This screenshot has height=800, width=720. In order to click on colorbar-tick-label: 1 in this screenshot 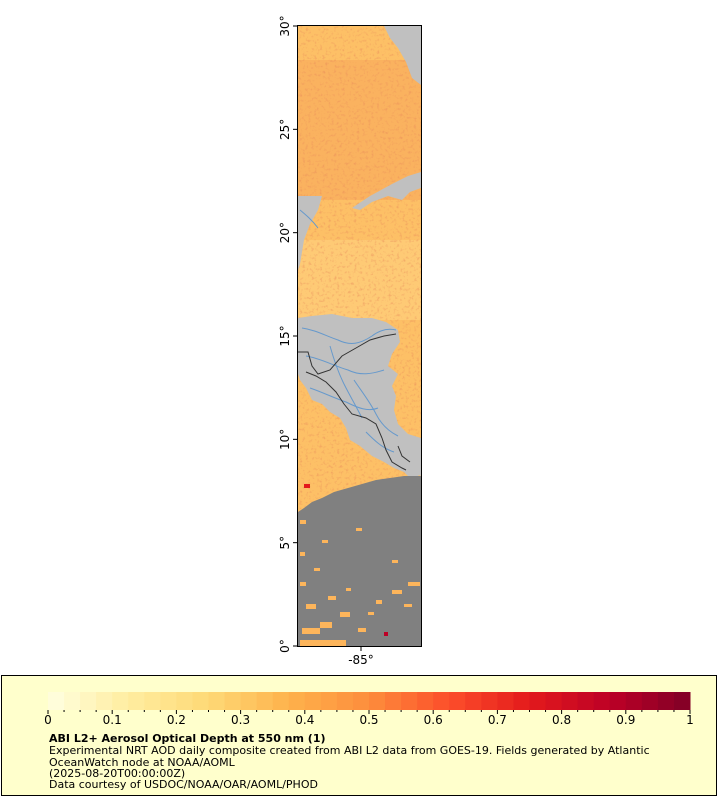, I will do `click(690, 720)`.